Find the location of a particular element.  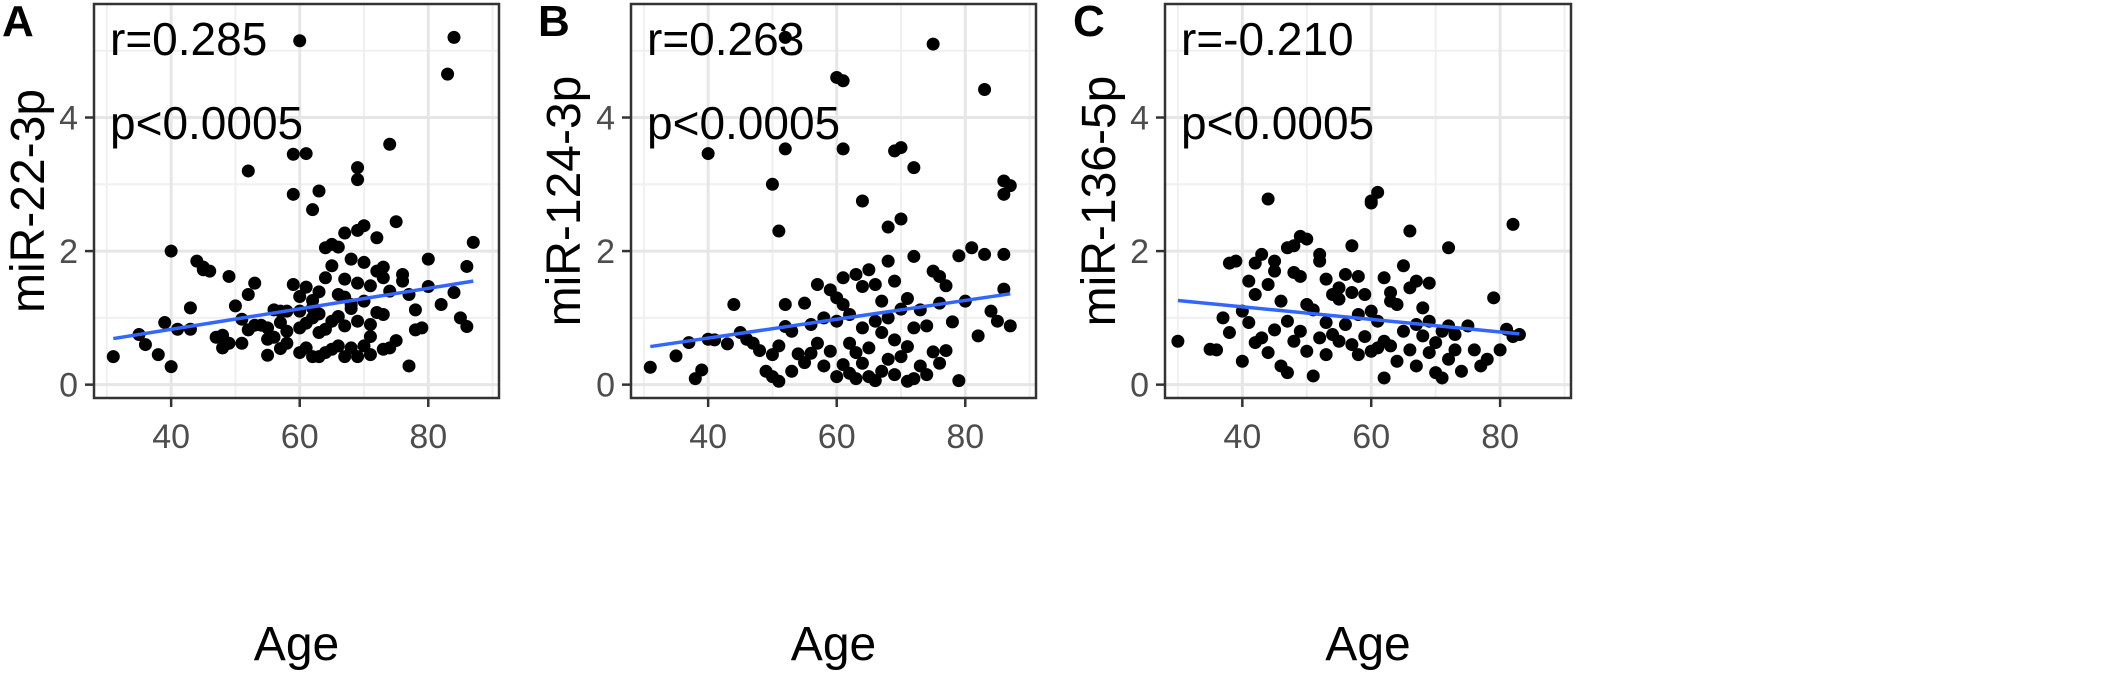

x-tick-label: 40 is located at coordinates (171, 437).